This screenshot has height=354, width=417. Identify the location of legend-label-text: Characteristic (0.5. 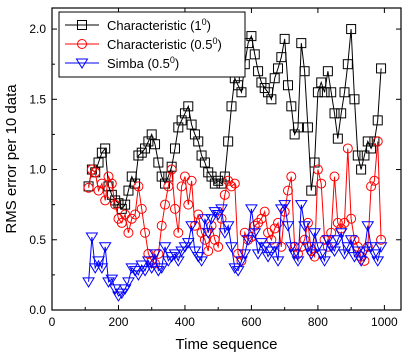
(159, 44).